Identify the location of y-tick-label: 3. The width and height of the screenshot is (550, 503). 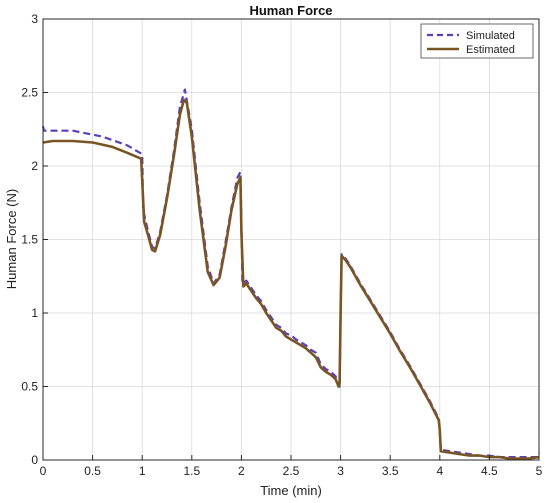
(34, 19).